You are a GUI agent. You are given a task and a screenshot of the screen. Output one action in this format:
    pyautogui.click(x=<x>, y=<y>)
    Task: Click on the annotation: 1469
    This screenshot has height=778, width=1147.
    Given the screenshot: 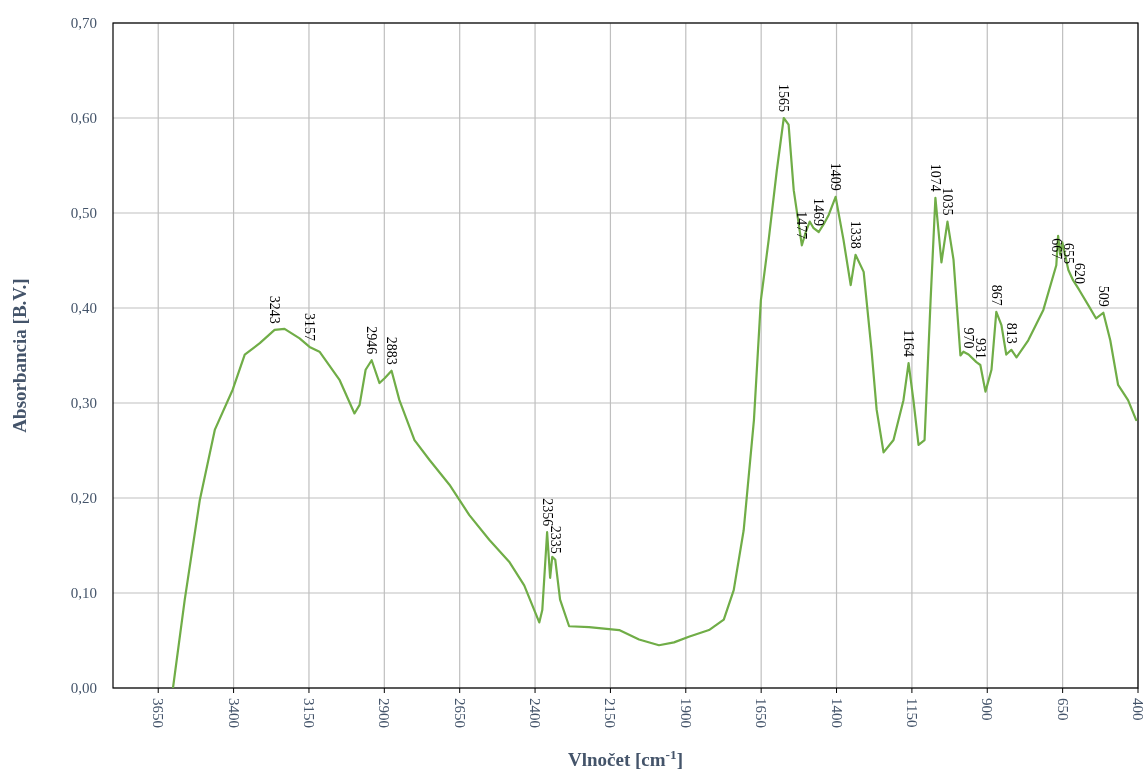 What is the action you would take?
    pyautogui.click(x=819, y=212)
    